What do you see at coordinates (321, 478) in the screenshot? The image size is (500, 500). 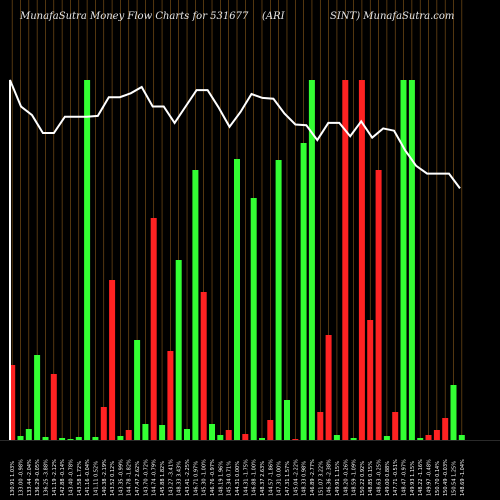 I see `x-tick-label: 151.07 3.22%` at bounding box center [321, 478].